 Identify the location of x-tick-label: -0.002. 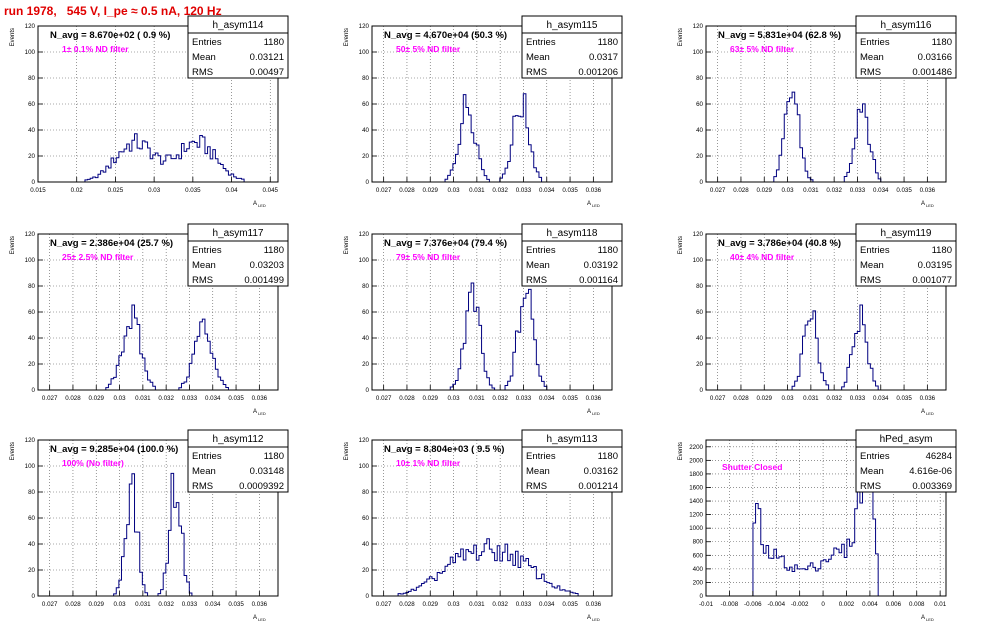
(800, 604).